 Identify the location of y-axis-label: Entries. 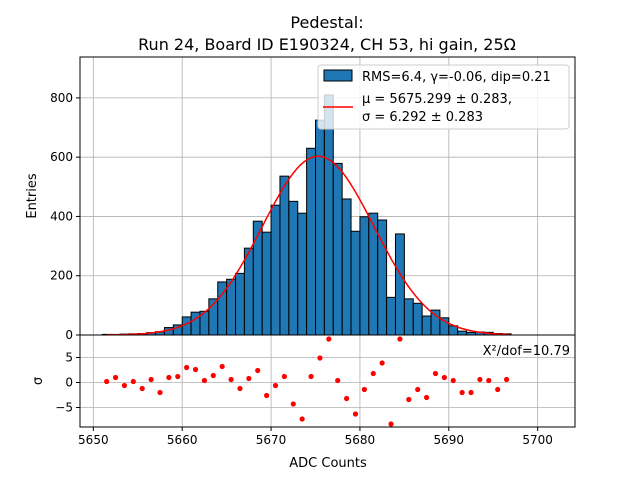
(32, 196).